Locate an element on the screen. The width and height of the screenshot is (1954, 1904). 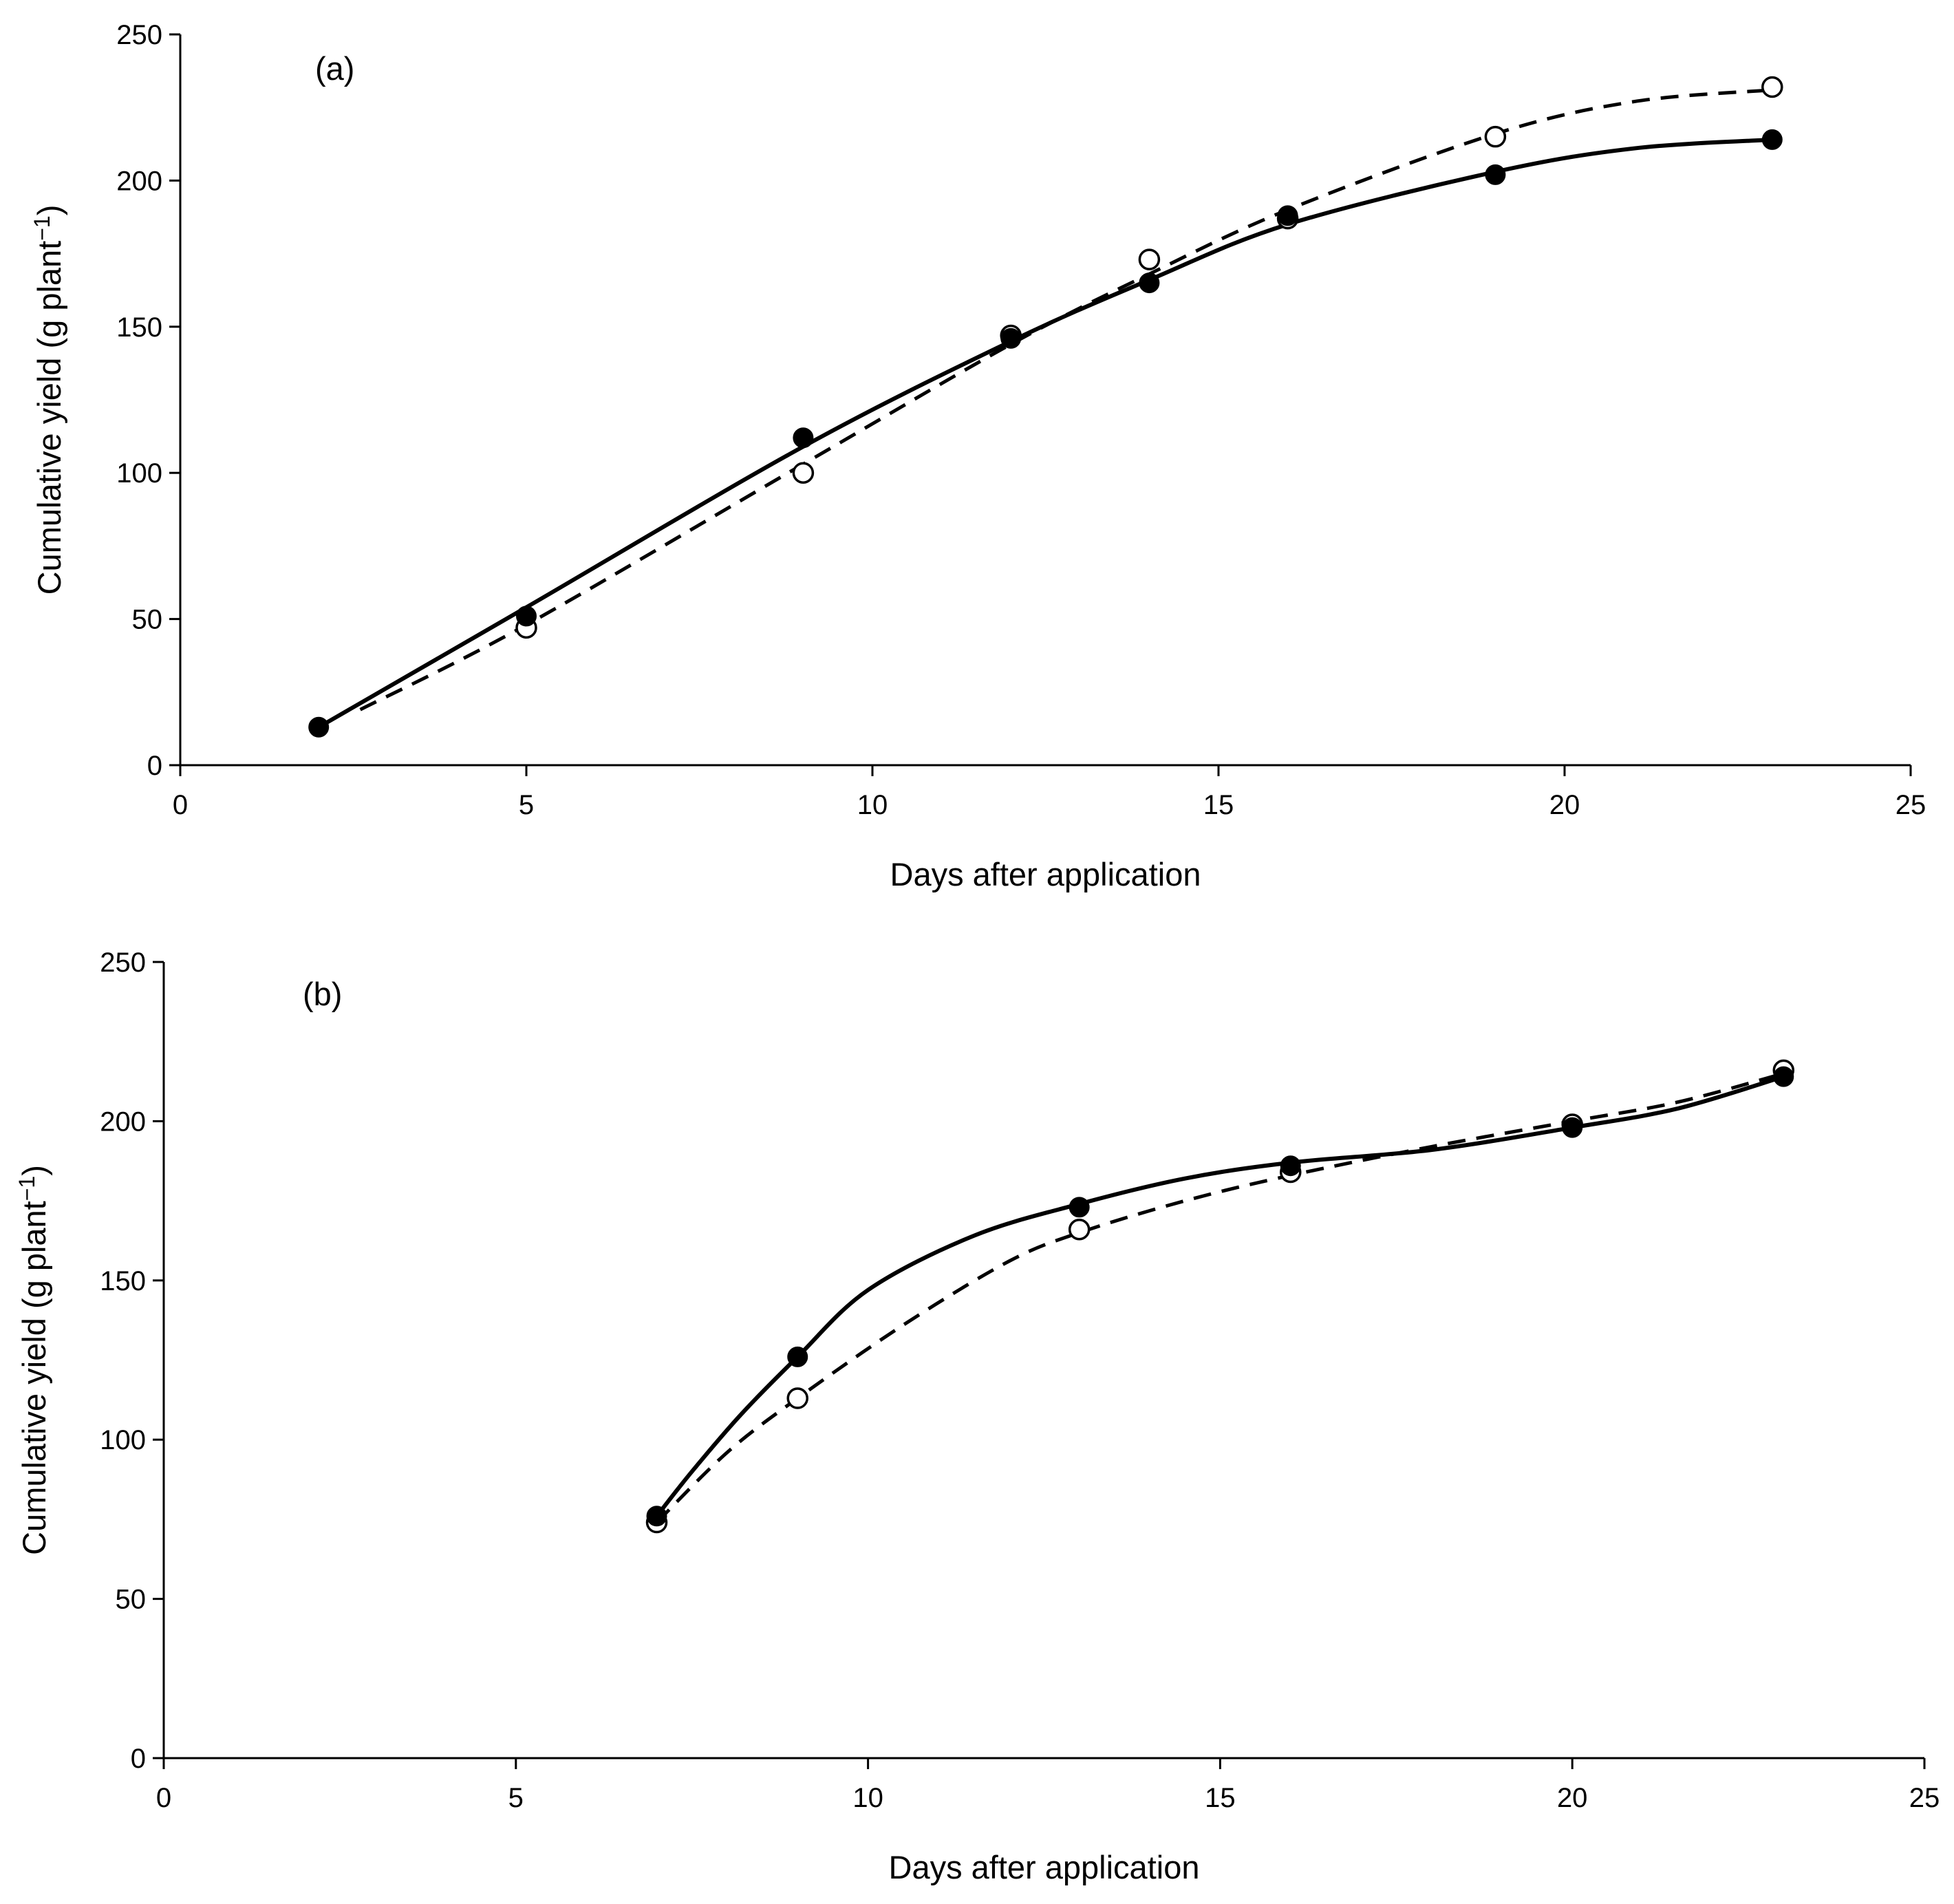
series-open-line is located at coordinates (1219, 1297).